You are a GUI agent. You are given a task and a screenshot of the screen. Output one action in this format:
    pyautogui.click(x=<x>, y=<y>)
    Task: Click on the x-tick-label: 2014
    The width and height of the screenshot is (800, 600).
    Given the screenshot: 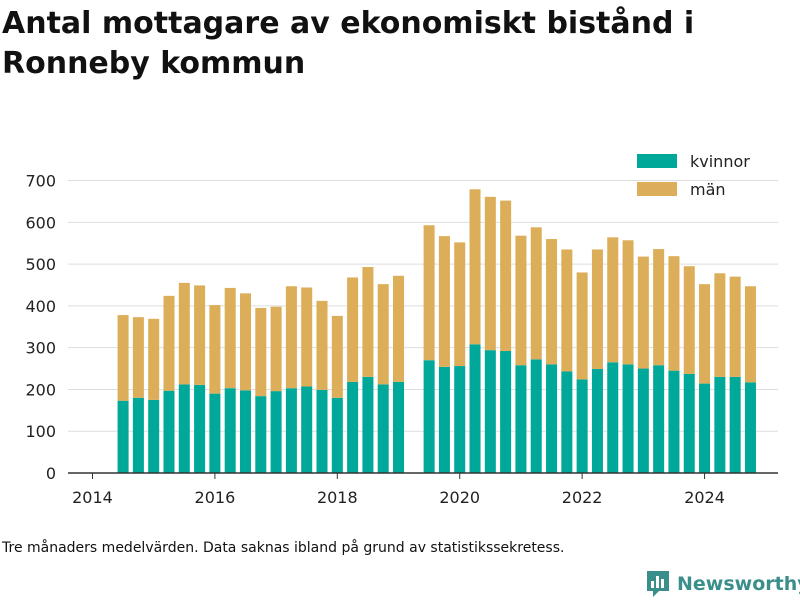 What is the action you would take?
    pyautogui.click(x=92, y=497)
    